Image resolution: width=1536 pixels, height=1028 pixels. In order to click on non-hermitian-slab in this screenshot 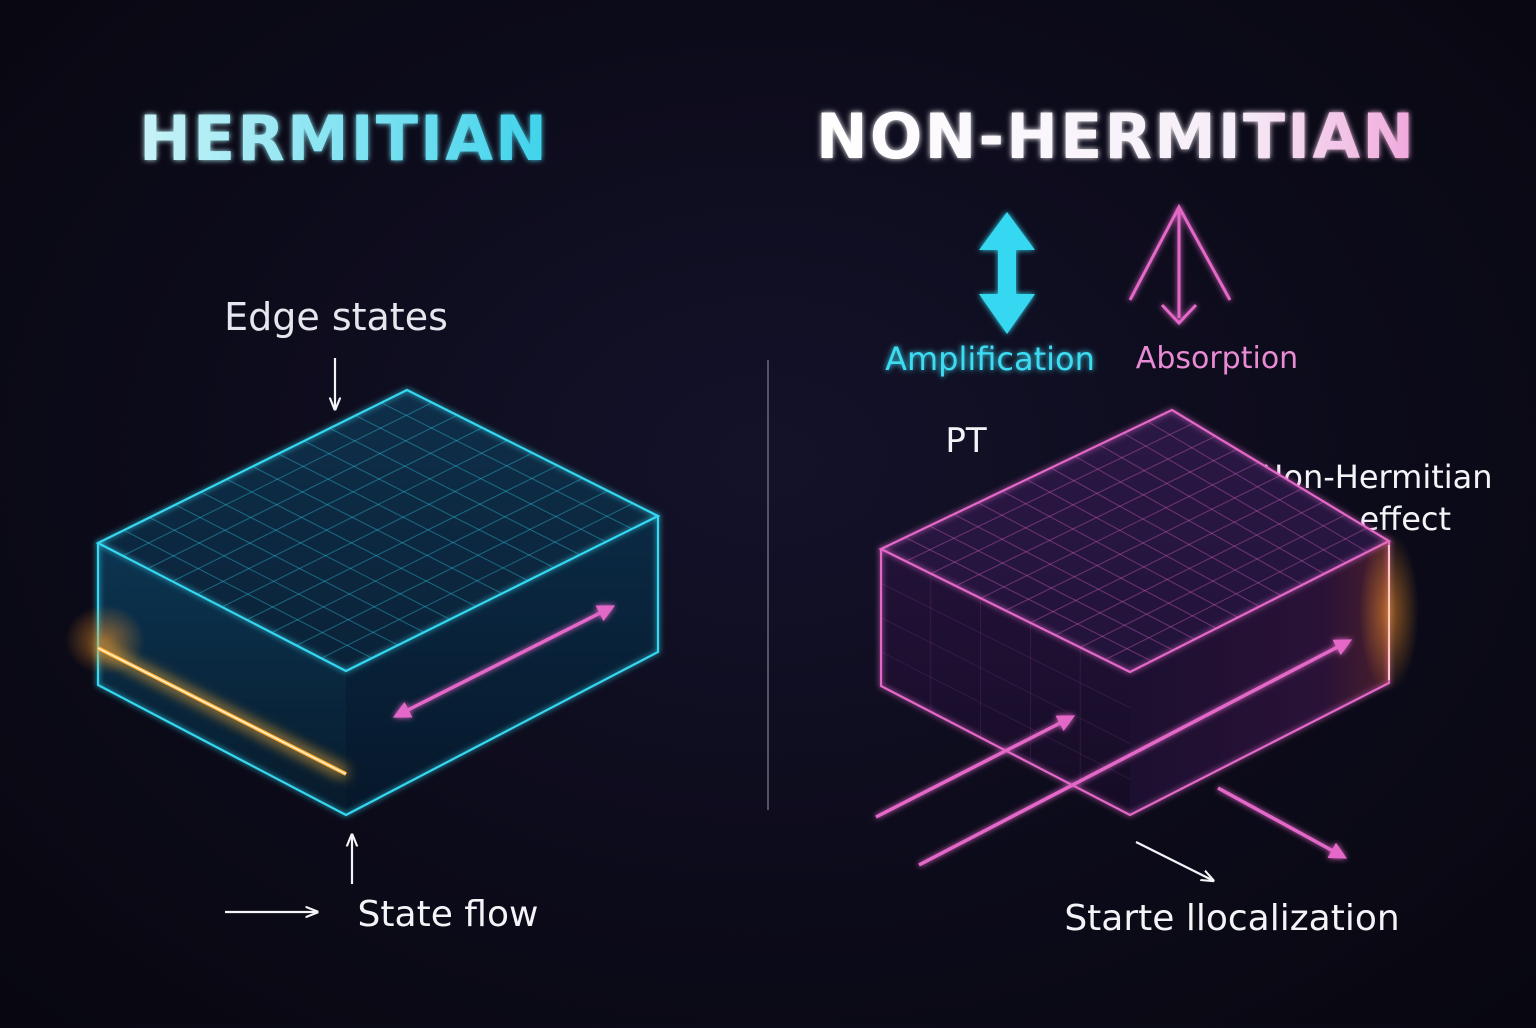, I will do `click(1135, 612)`.